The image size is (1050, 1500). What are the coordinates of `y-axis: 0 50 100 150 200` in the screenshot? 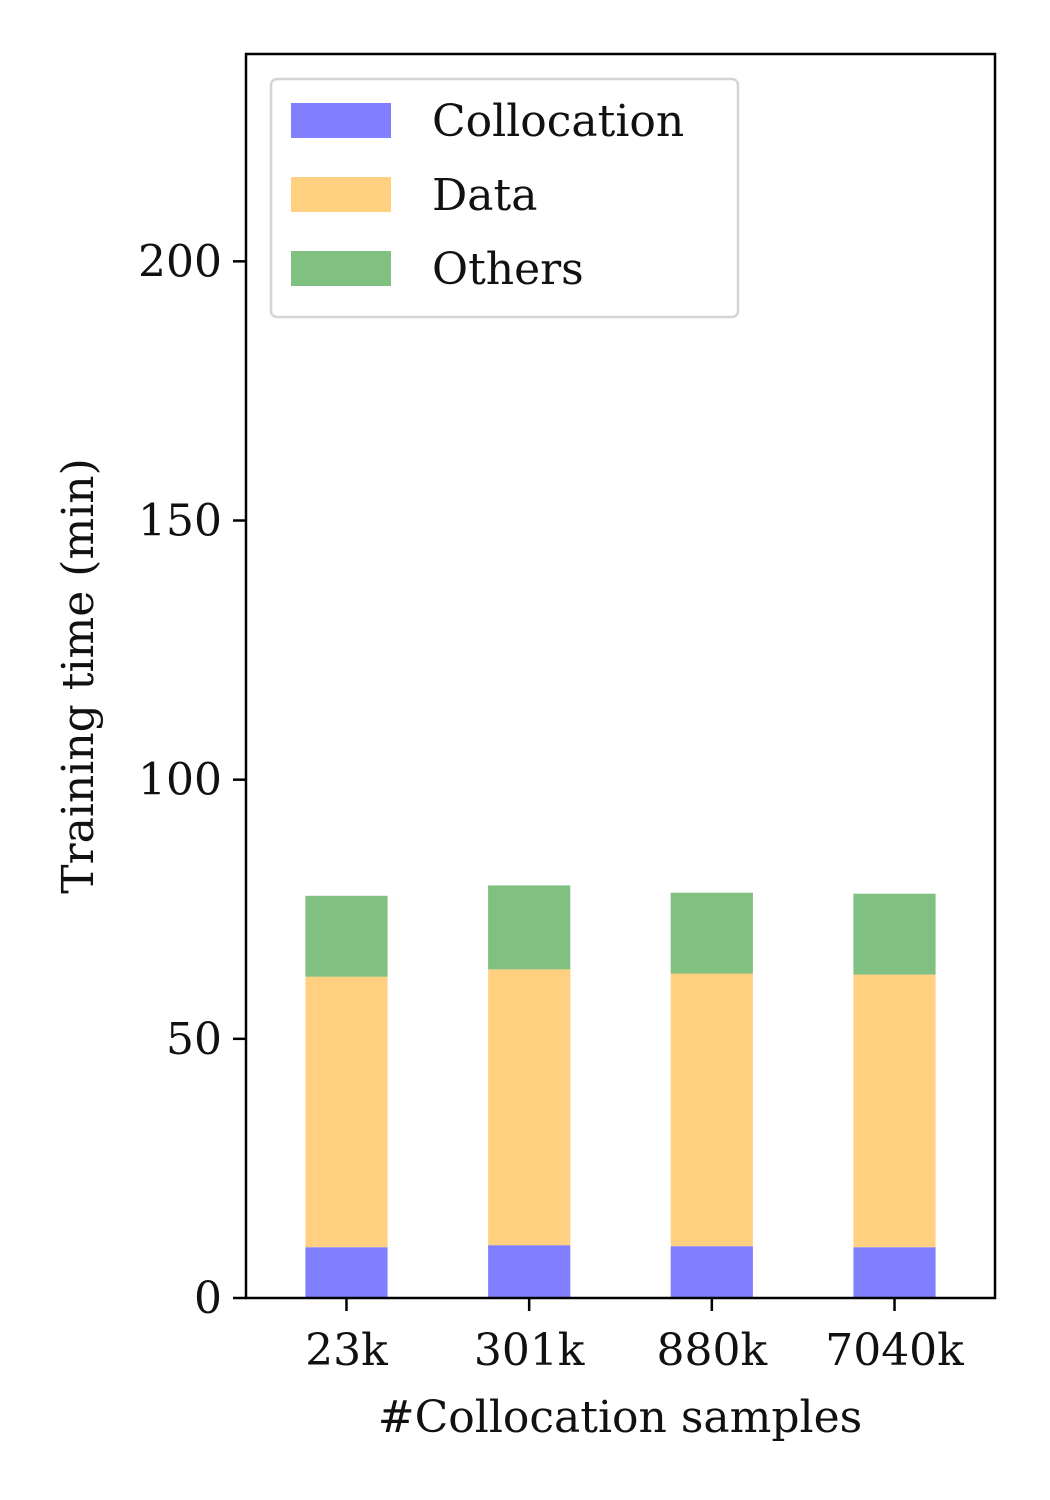 It's located at (192, 780).